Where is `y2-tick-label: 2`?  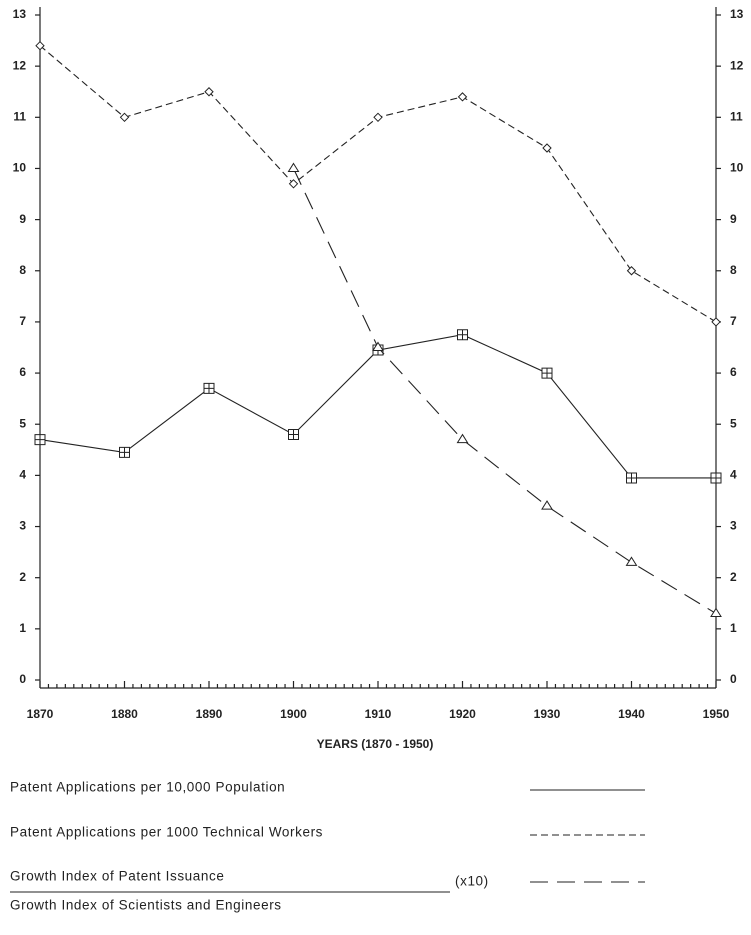 y2-tick-label: 2 is located at coordinates (733, 577).